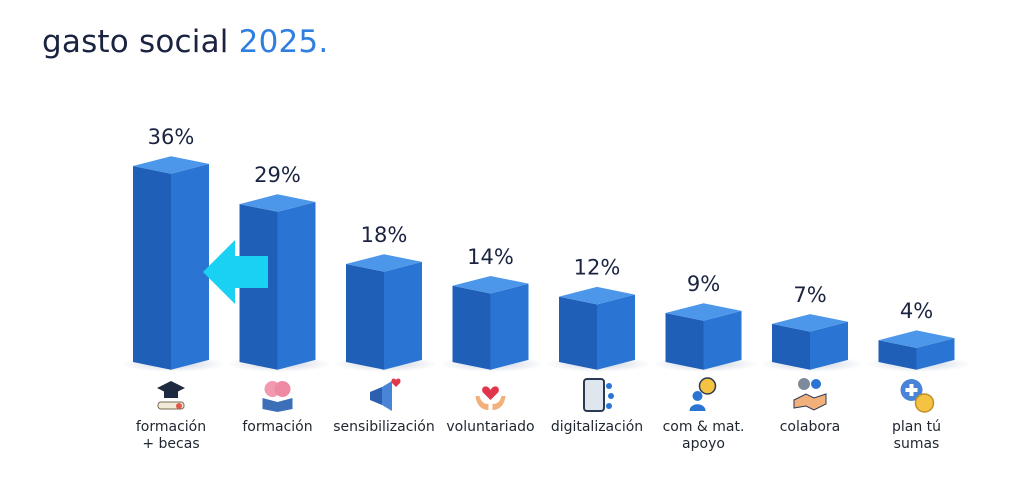 This screenshot has width=1024, height=502. What do you see at coordinates (277, 396) in the screenshot?
I see `brain-book-icon` at bounding box center [277, 396].